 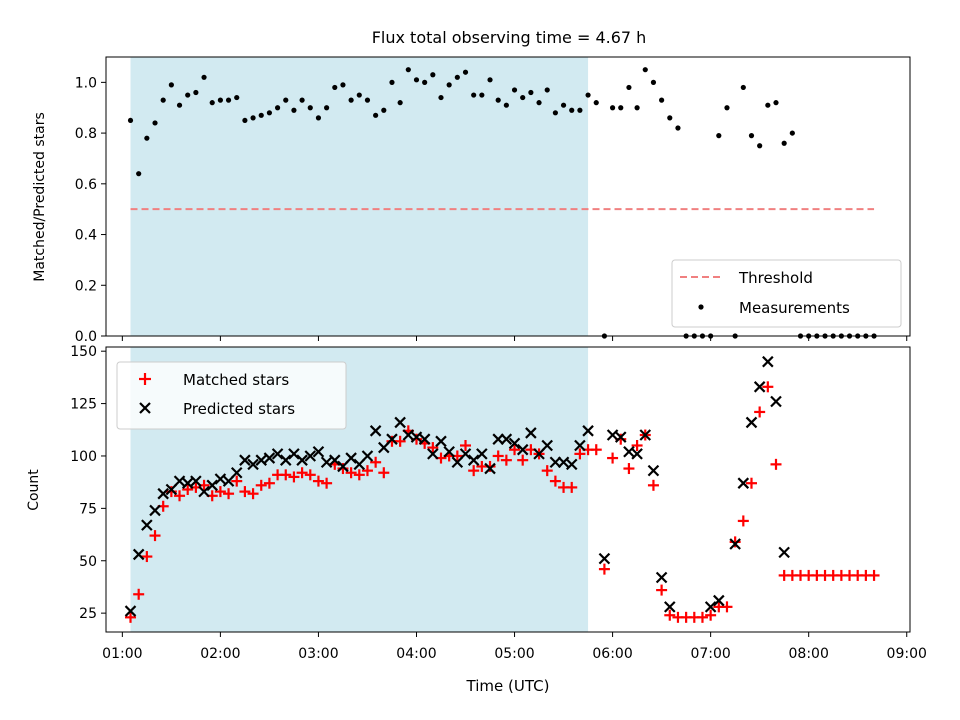 What do you see at coordinates (122, 654) in the screenshot?
I see `time-x-tick-label: 01:00` at bounding box center [122, 654].